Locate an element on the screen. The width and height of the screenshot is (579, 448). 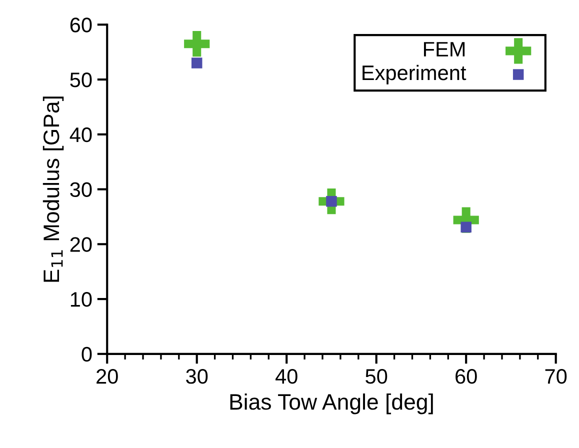
x-tick-label: 20 is located at coordinates (107, 376).